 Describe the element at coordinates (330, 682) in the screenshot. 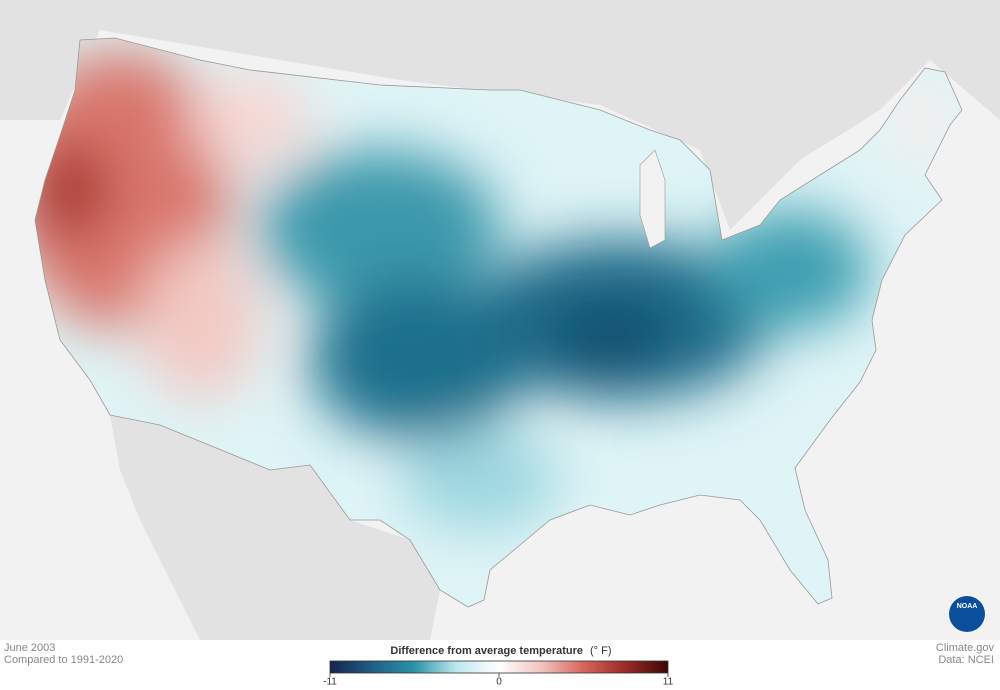

I see `legend-tick-label: -11` at that location.